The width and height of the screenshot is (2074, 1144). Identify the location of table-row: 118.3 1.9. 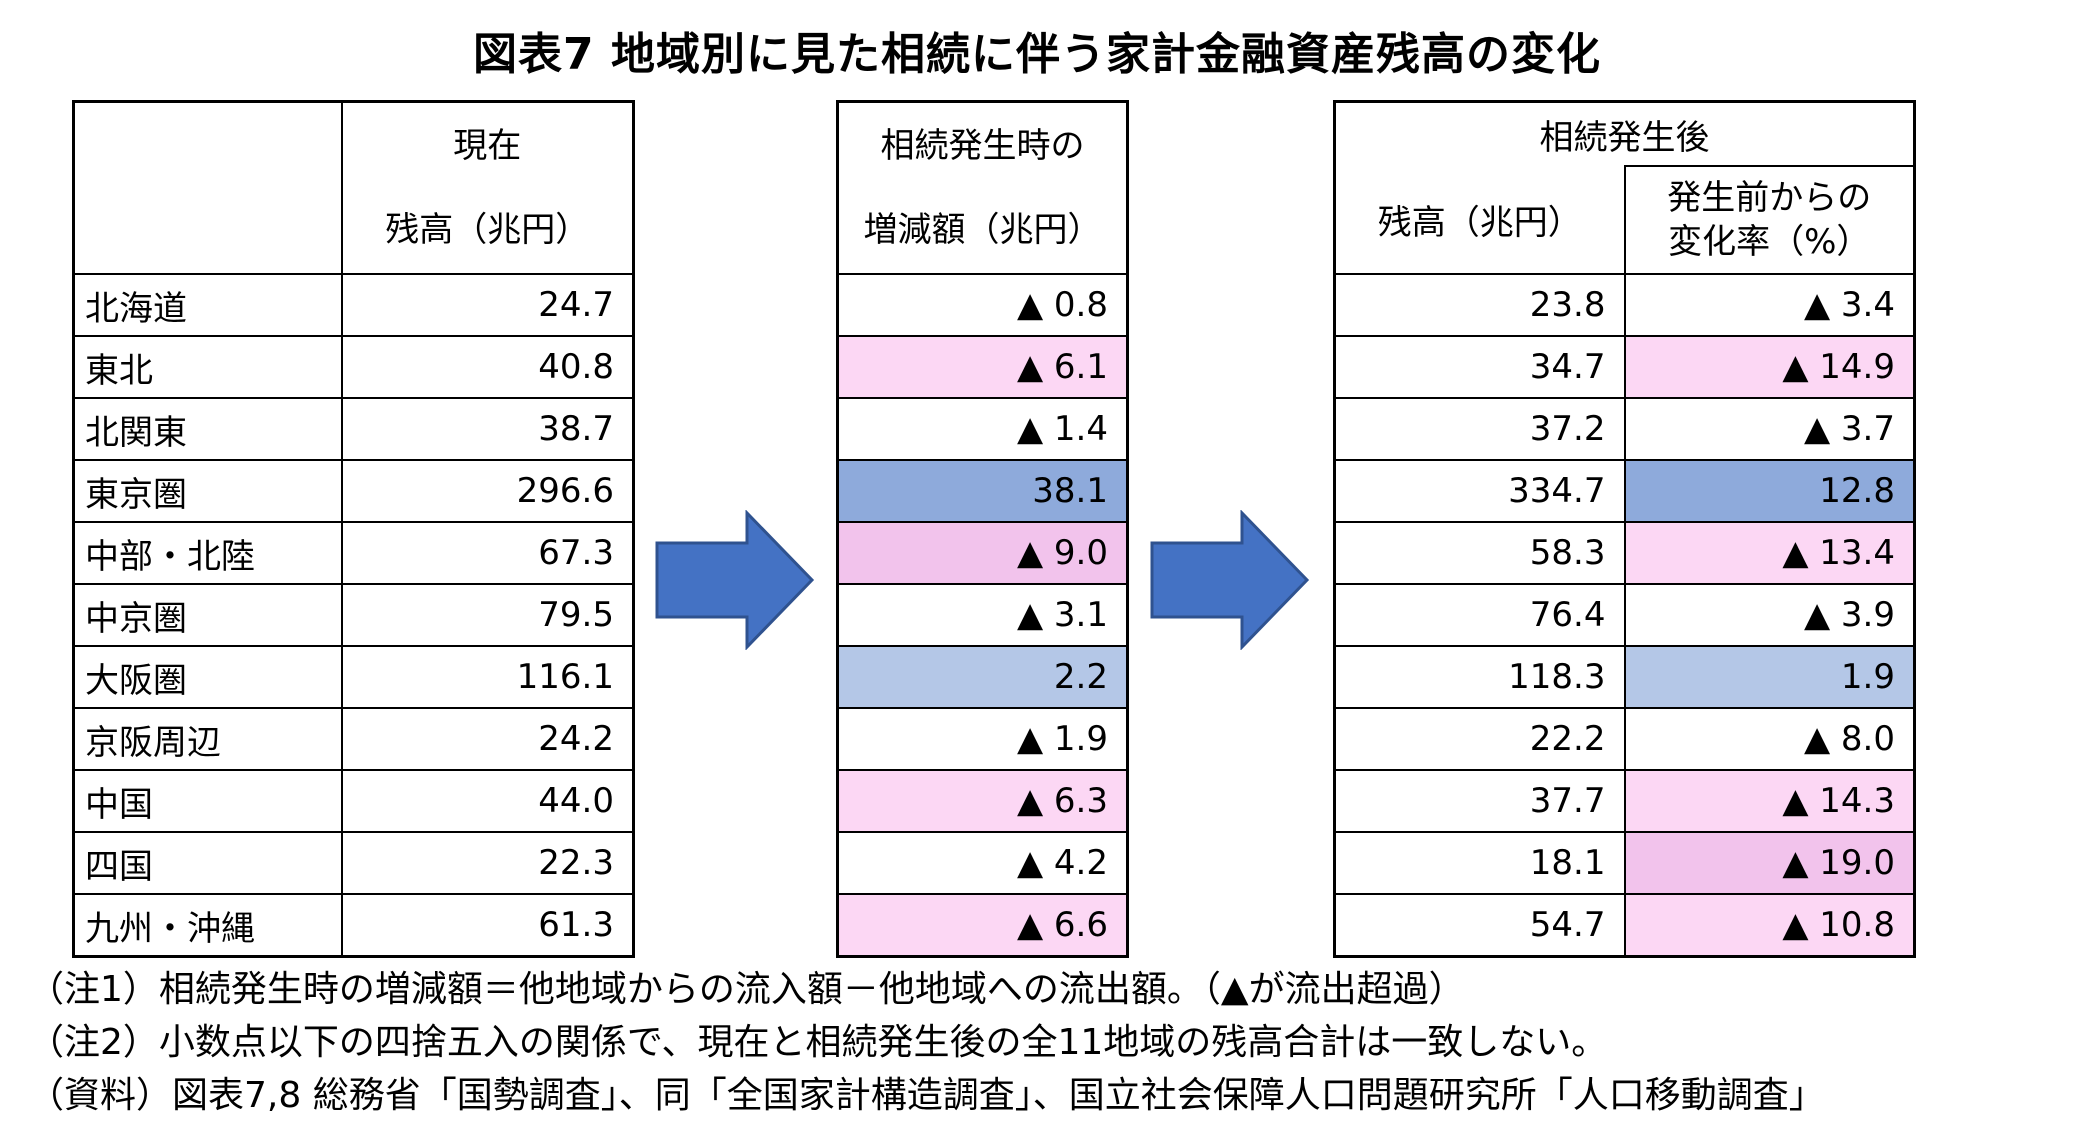
(1624, 677).